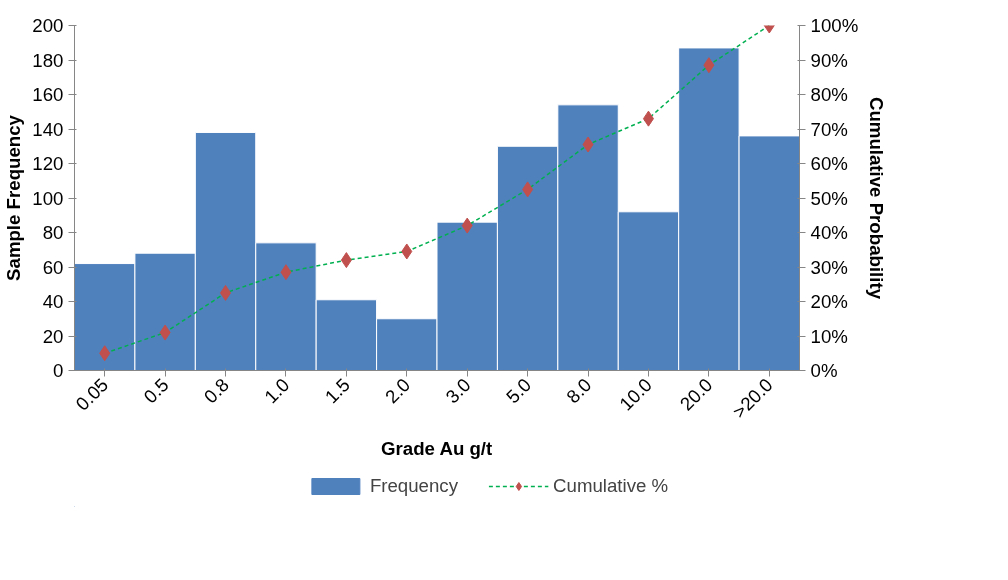  I want to click on y2-tick-label: 10%, so click(829, 336).